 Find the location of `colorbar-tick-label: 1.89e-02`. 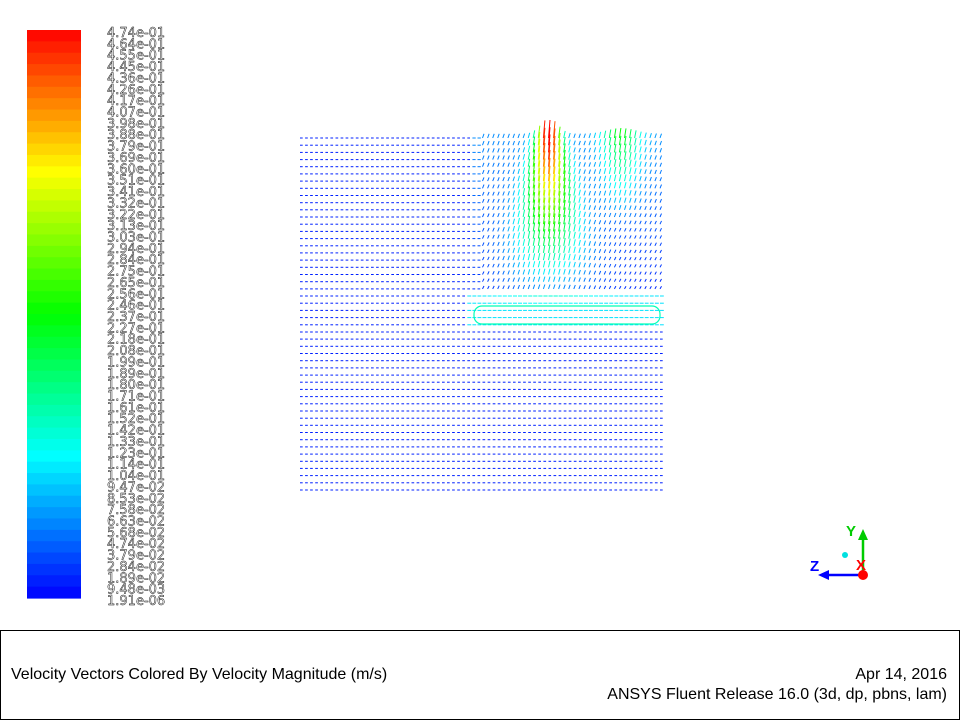

colorbar-tick-label: 1.89e-02 is located at coordinates (136, 578).